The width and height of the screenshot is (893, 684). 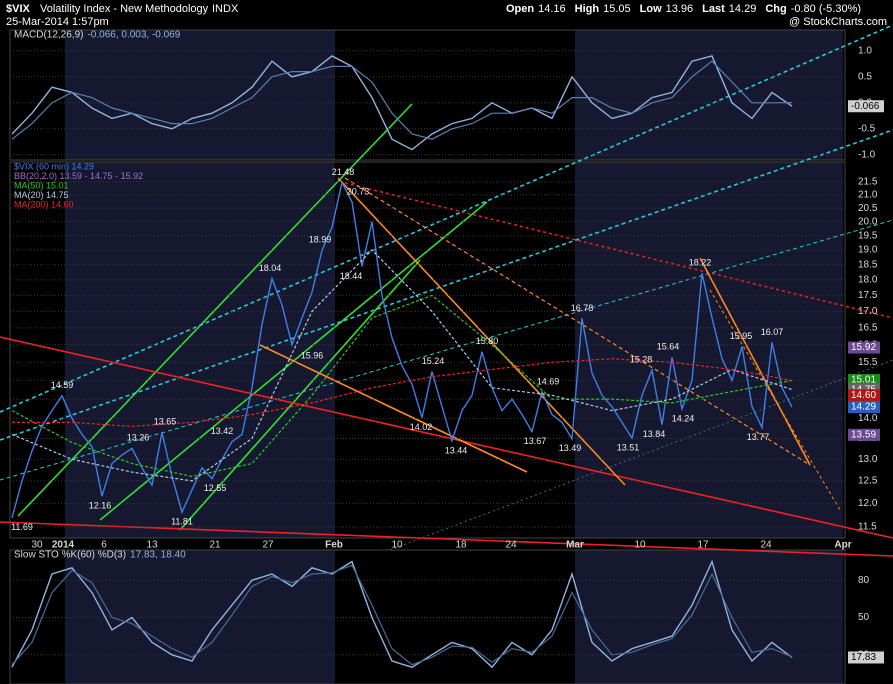 I want to click on annotation: 18.44, so click(x=351, y=276).